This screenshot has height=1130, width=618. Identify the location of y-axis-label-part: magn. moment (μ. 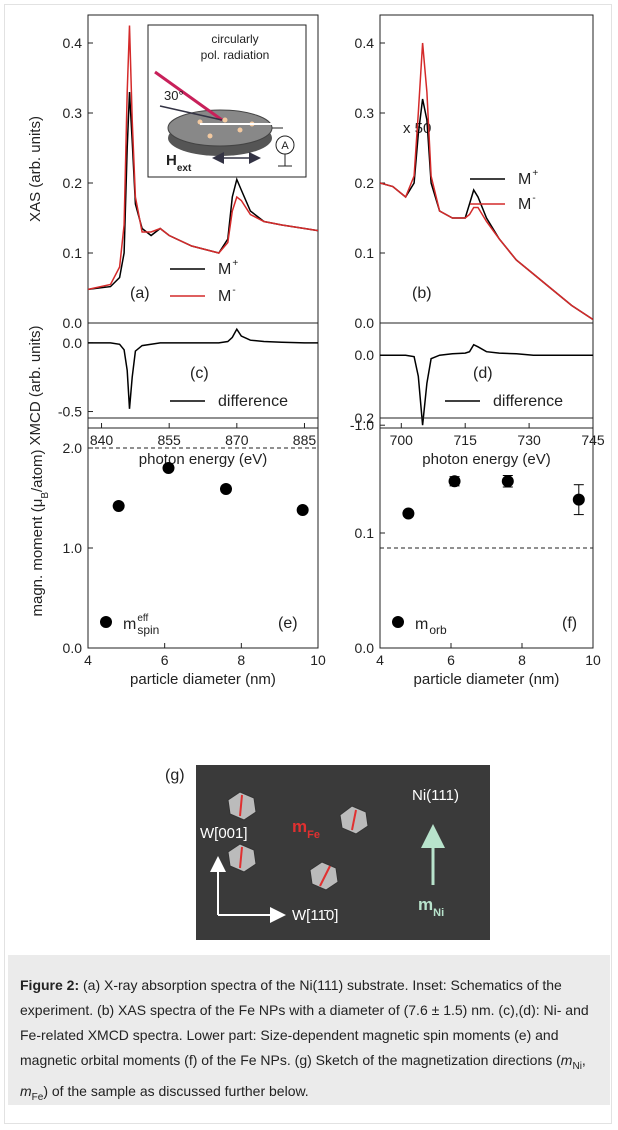
(37, 558).